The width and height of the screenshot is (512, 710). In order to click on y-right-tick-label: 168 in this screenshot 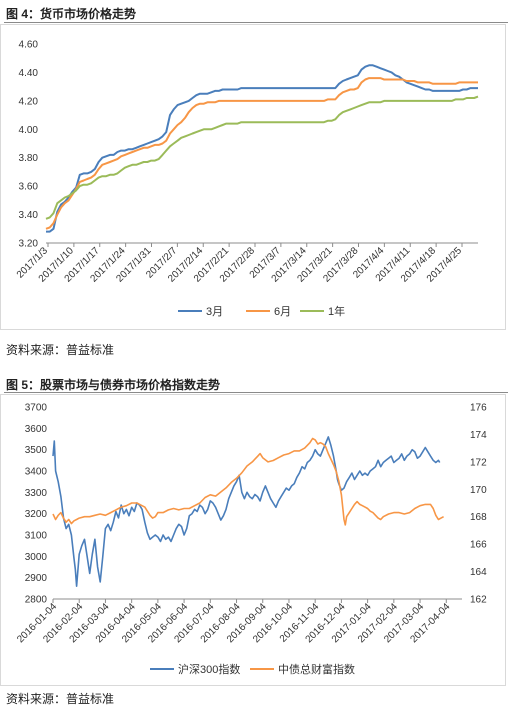, I will do `click(478, 517)`.